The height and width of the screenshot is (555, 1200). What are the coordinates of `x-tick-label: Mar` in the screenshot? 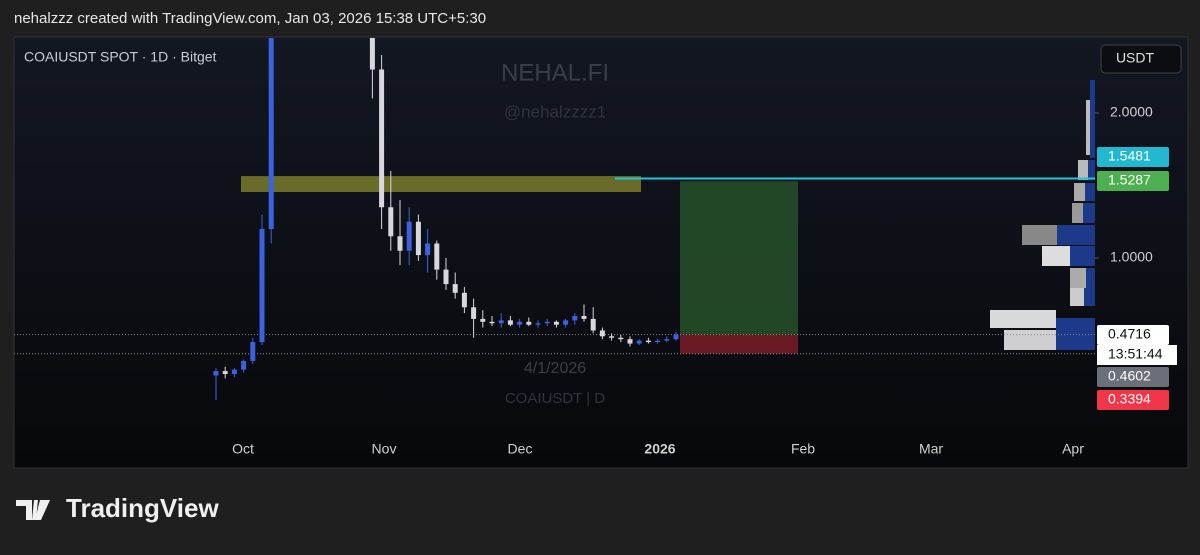 It's located at (931, 449).